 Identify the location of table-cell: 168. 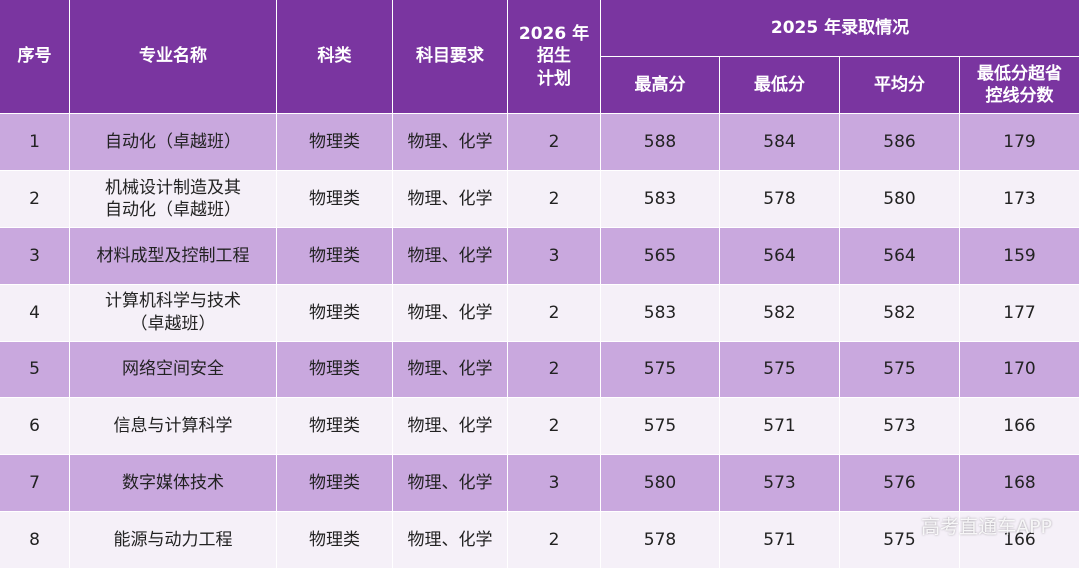
(1020, 484).